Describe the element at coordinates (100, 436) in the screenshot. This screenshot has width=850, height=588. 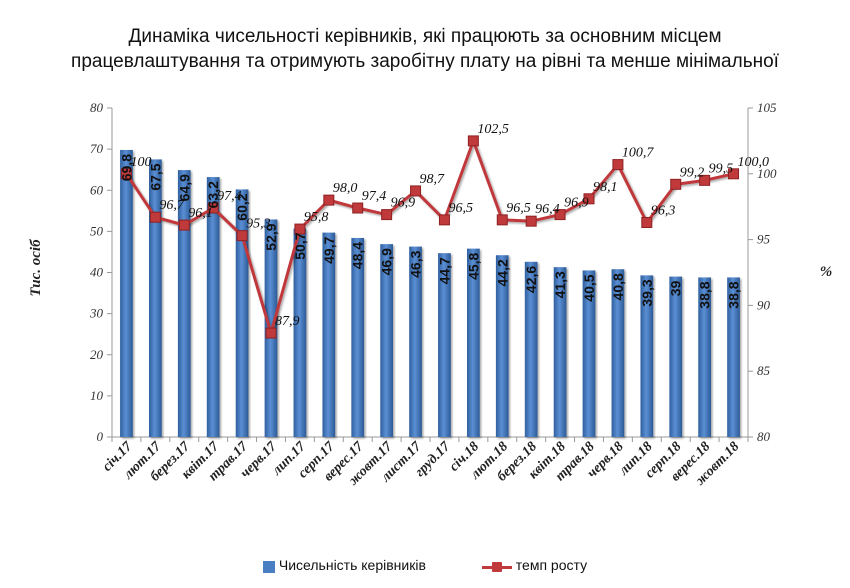
I see `y-tick-label: 0` at that location.